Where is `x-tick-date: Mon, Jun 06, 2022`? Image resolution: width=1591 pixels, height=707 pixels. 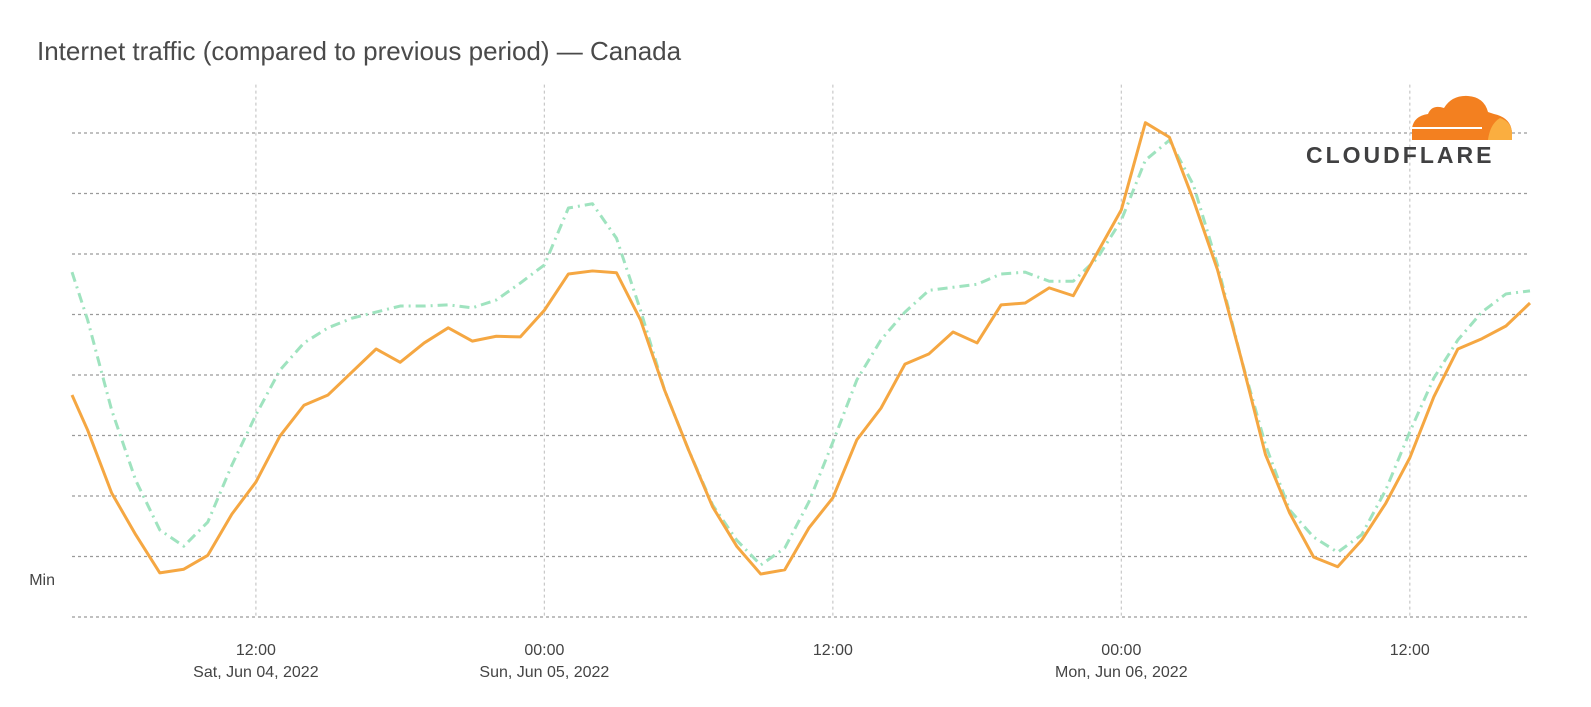
x-tick-date: Mon, Jun 06, 2022 is located at coordinates (1121, 672).